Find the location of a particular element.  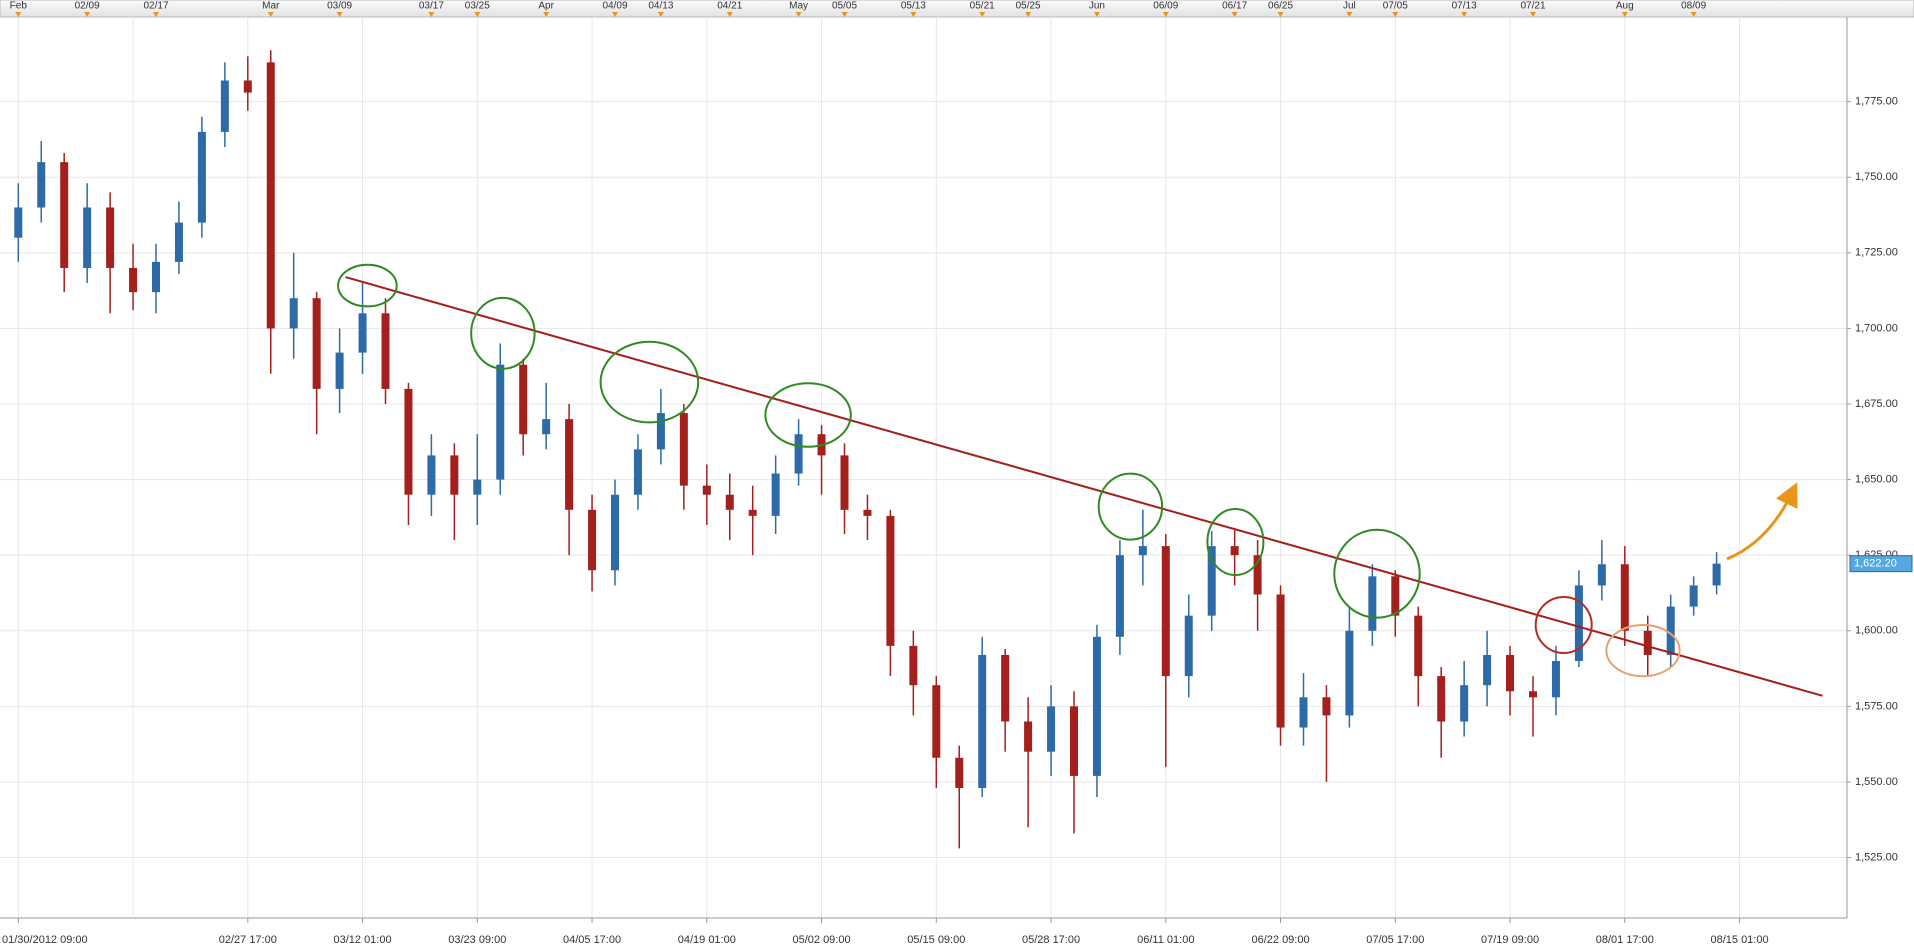

x-tick-label: 02/27 17:00 is located at coordinates (248, 940).